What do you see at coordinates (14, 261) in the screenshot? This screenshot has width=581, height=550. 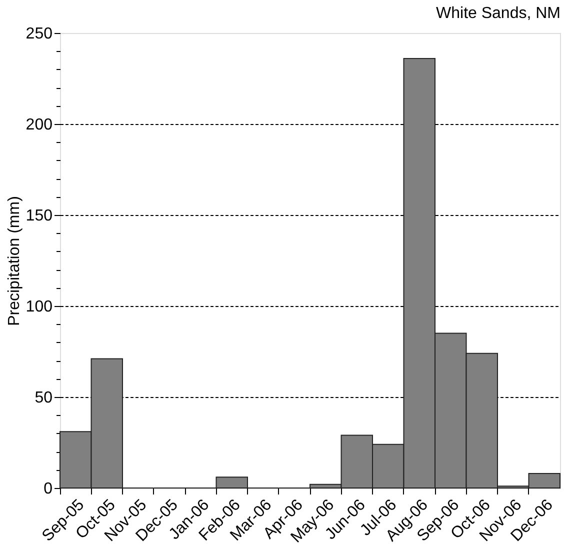 I see `y-axis-title: Precipitation (mm)` at bounding box center [14, 261].